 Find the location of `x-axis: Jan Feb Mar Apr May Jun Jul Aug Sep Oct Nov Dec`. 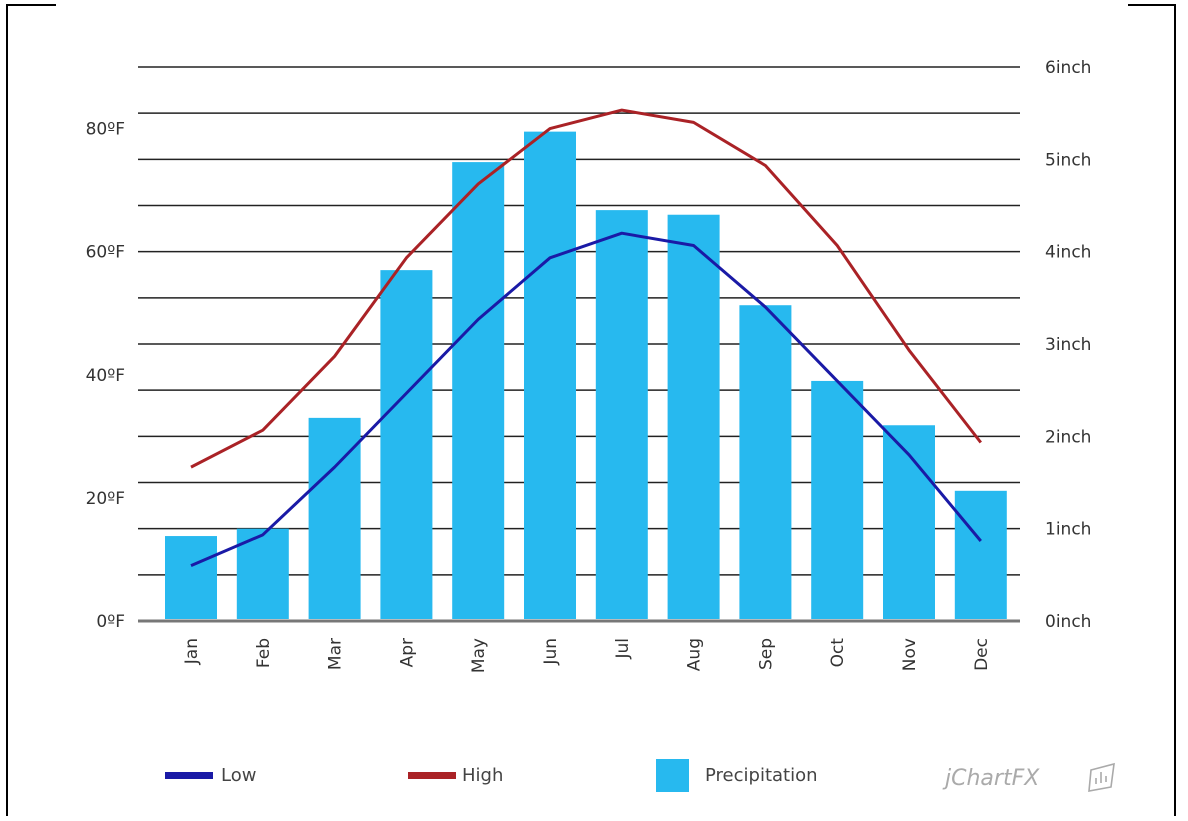

x-axis: Jan Feb Mar Apr May Jun Jul Aug Sep Oct Nov Dec is located at coordinates (587, 655).